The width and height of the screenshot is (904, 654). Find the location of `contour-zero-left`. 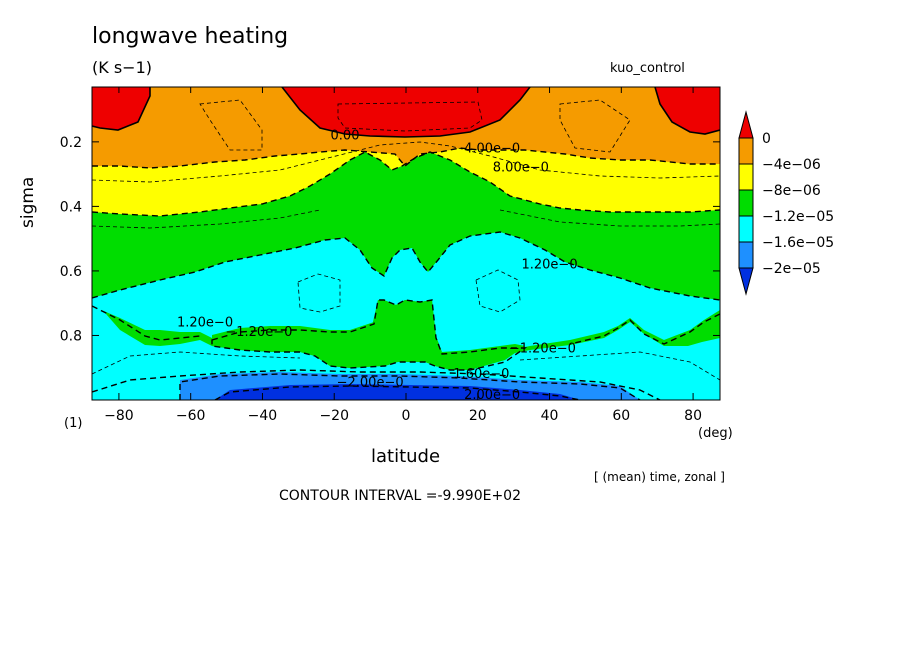

contour-zero-left is located at coordinates (121, 109).